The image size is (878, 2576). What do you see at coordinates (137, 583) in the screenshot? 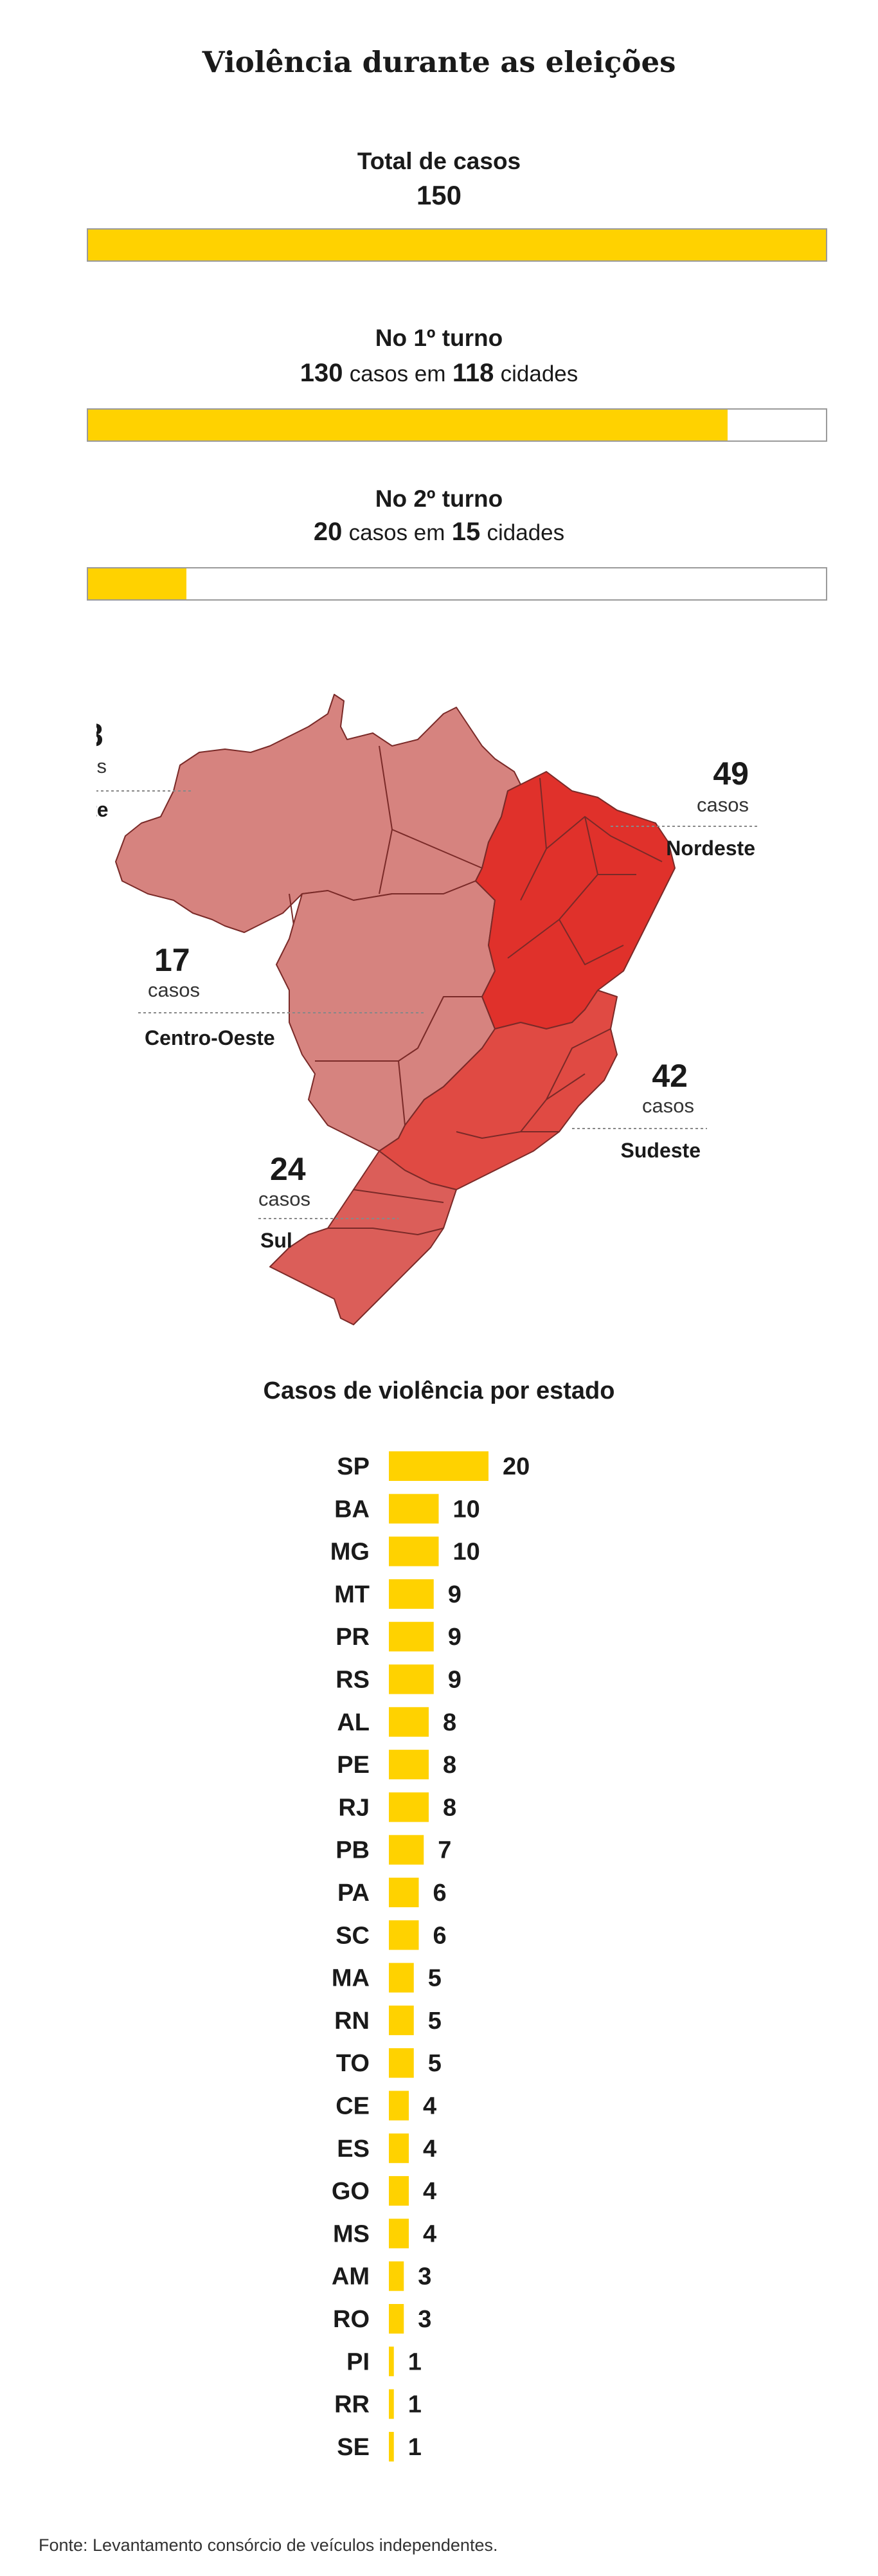
I see `turno2-bar-fill` at bounding box center [137, 583].